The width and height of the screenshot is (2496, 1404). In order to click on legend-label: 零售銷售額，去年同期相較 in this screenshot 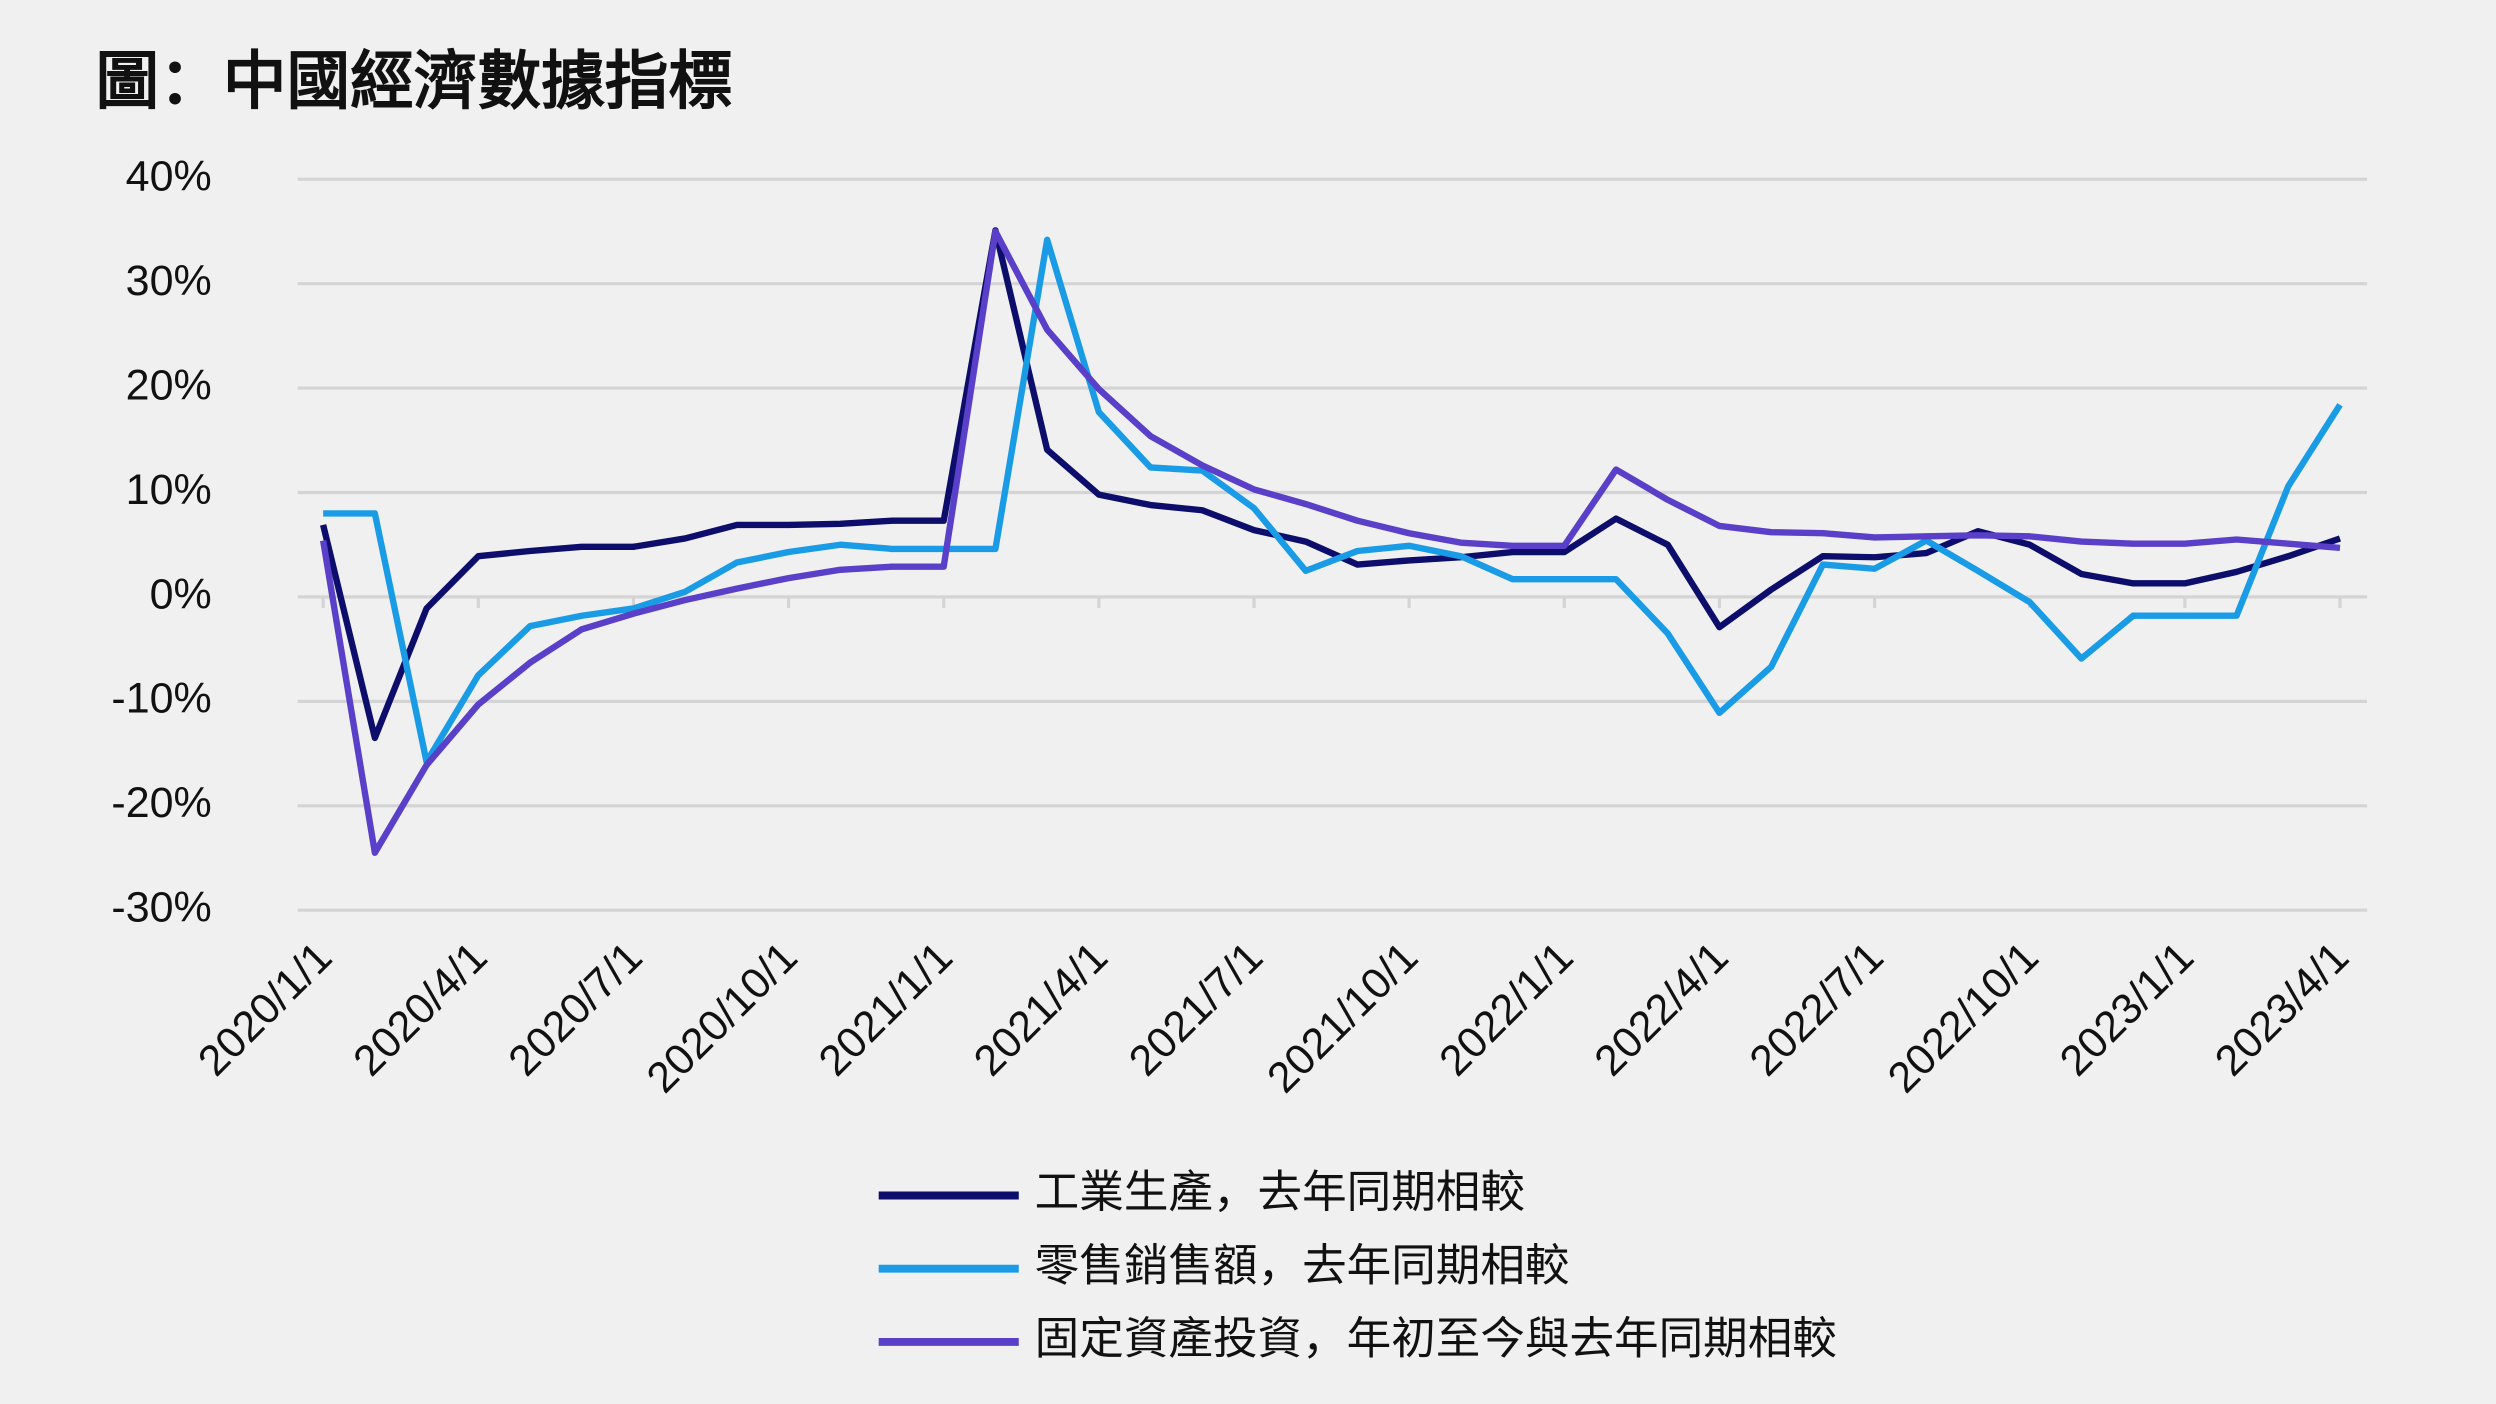, I will do `click(1302, 1265)`.